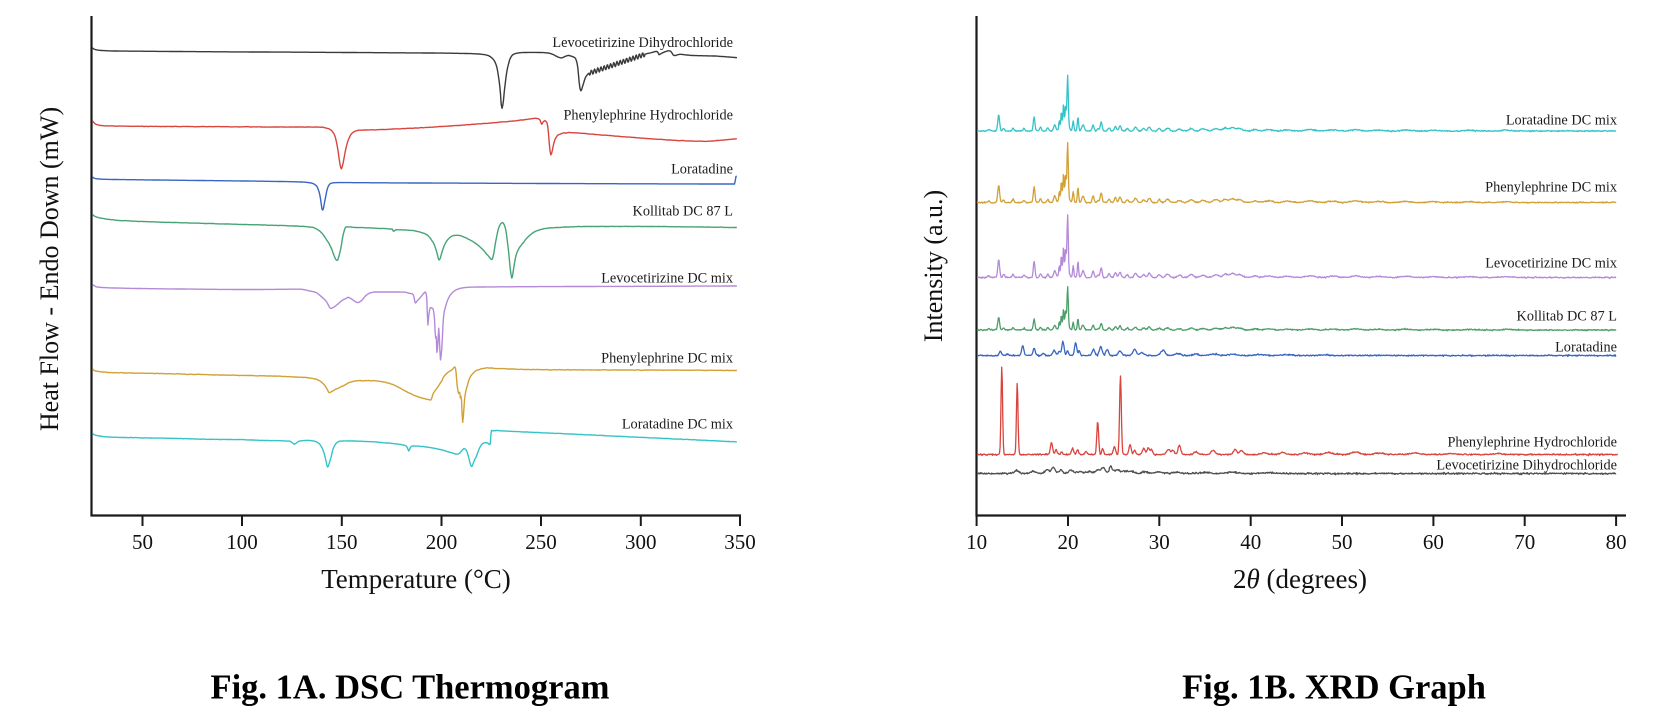 This screenshot has height=727, width=1674. What do you see at coordinates (242, 542) in the screenshot?
I see `svg-text: 100` at bounding box center [242, 542].